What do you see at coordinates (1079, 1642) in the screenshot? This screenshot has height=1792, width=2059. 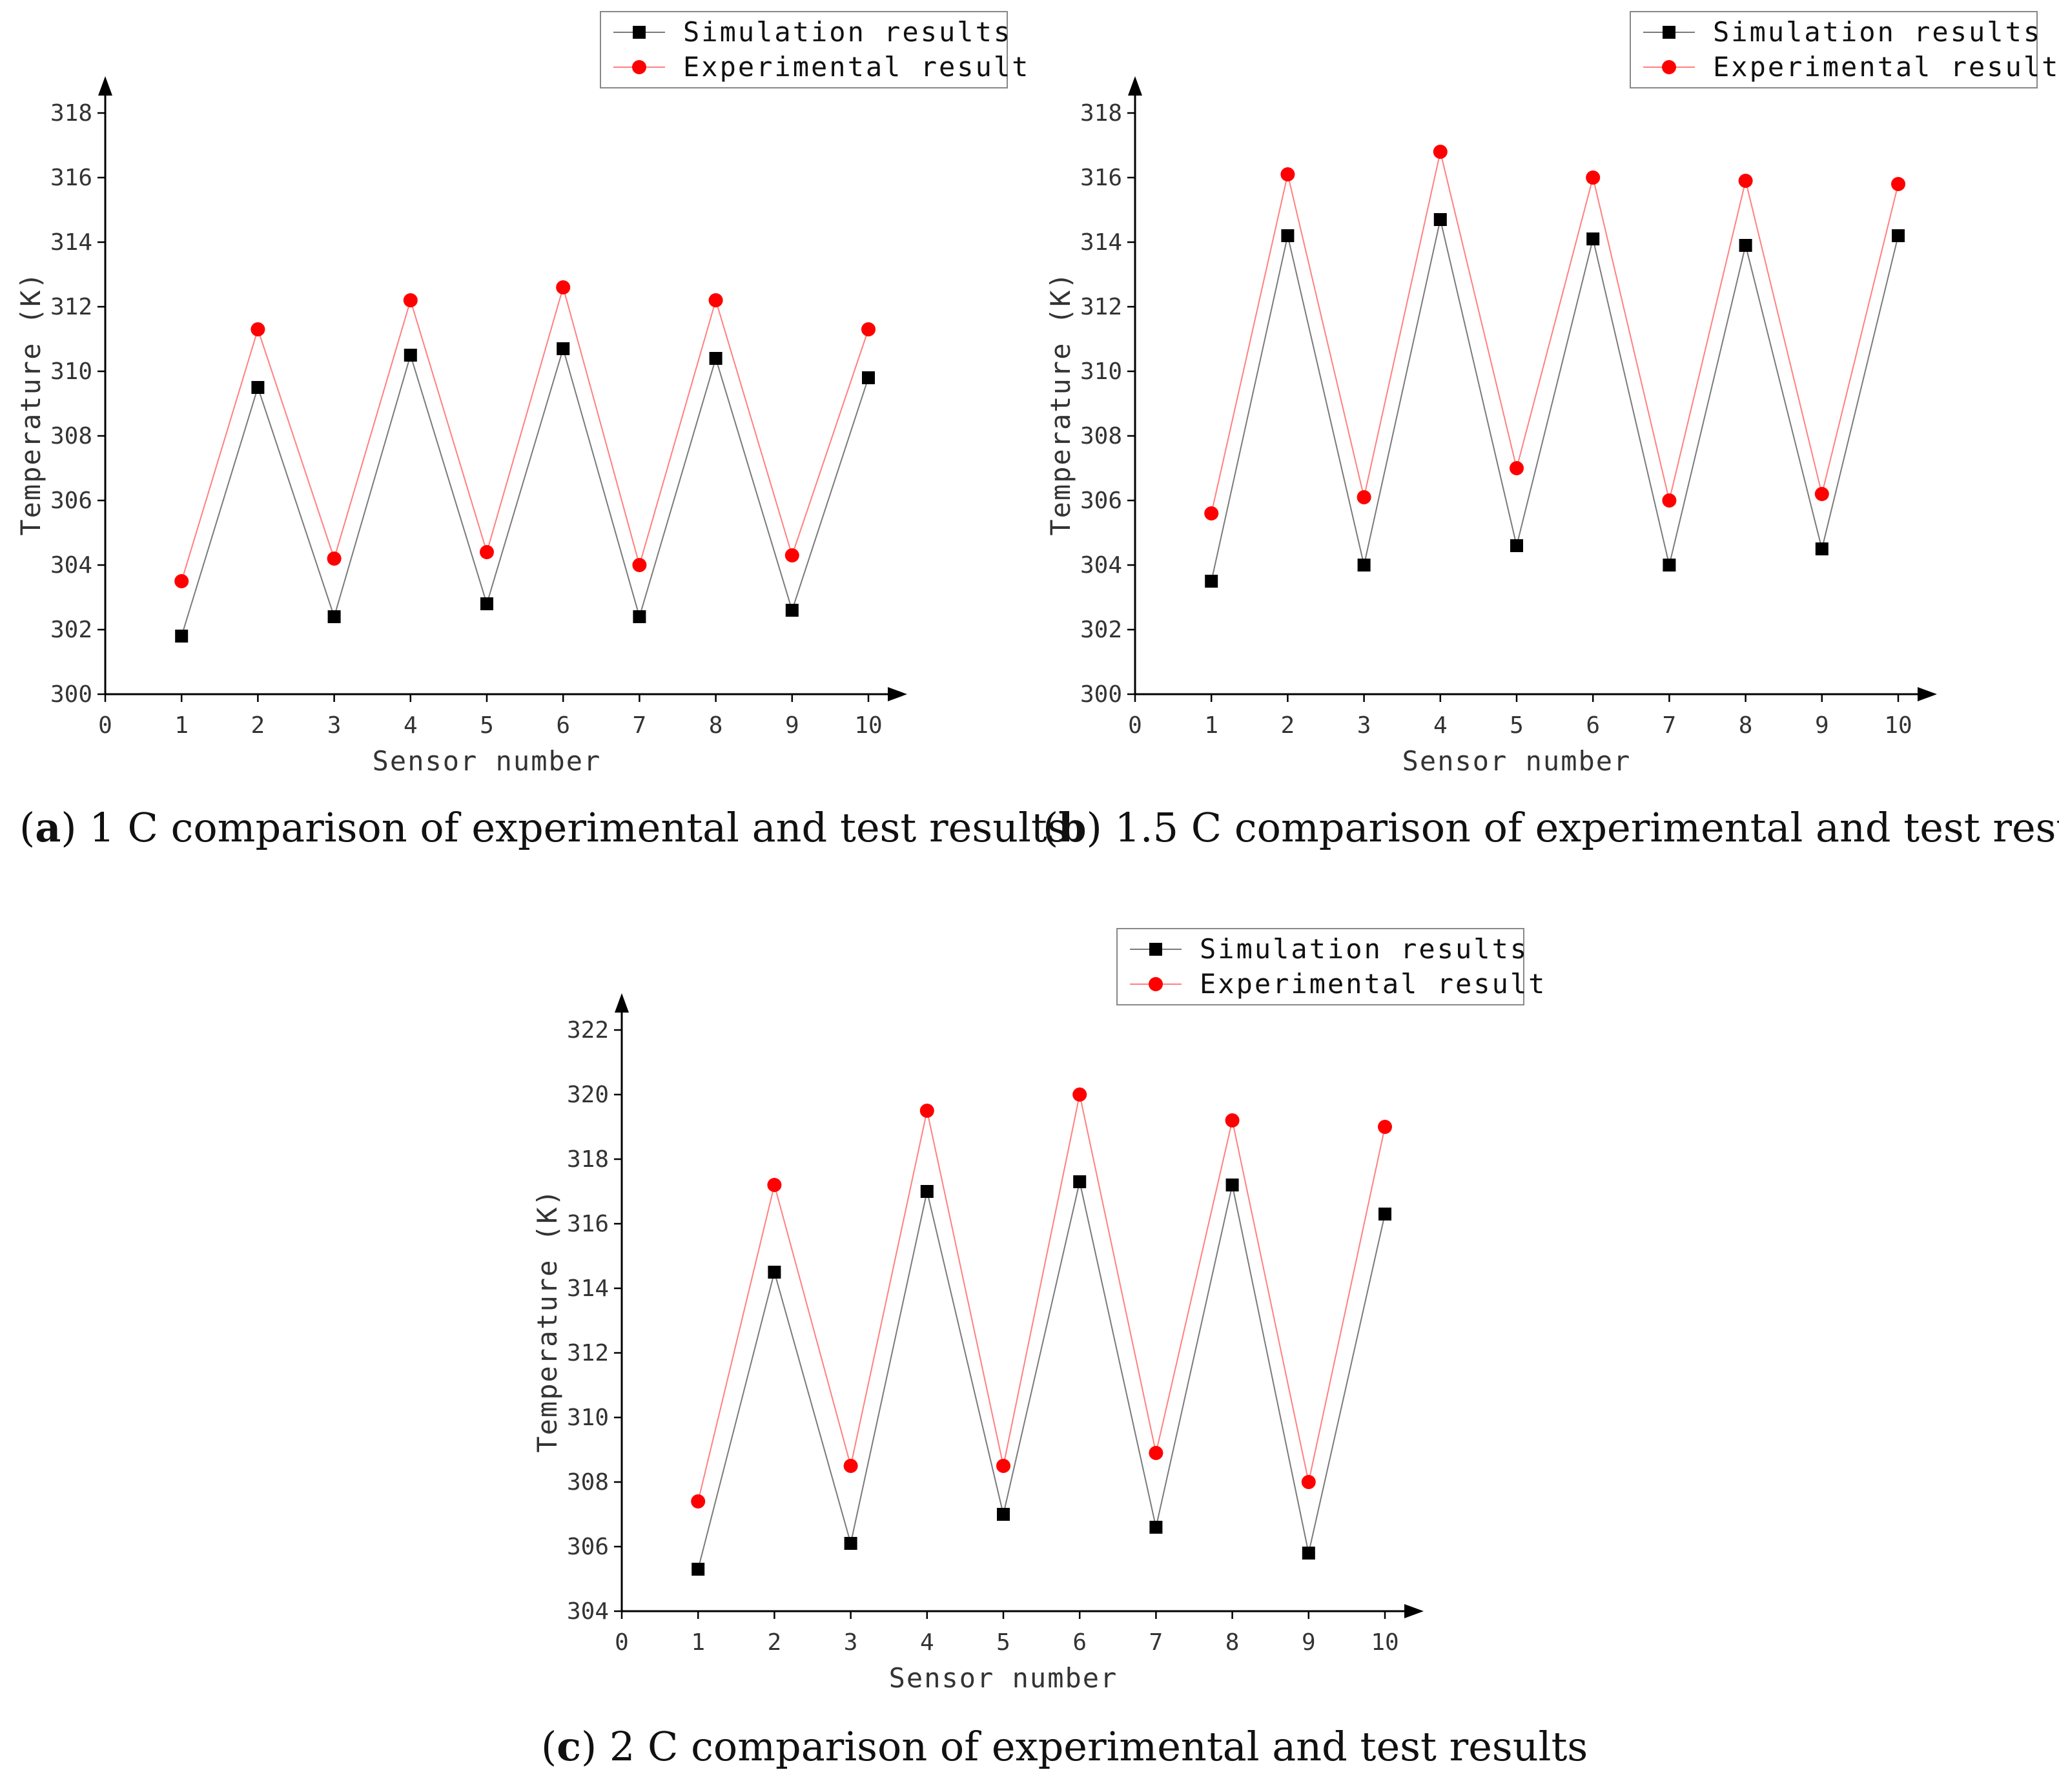 I see `x-tick-label: 6` at bounding box center [1079, 1642].